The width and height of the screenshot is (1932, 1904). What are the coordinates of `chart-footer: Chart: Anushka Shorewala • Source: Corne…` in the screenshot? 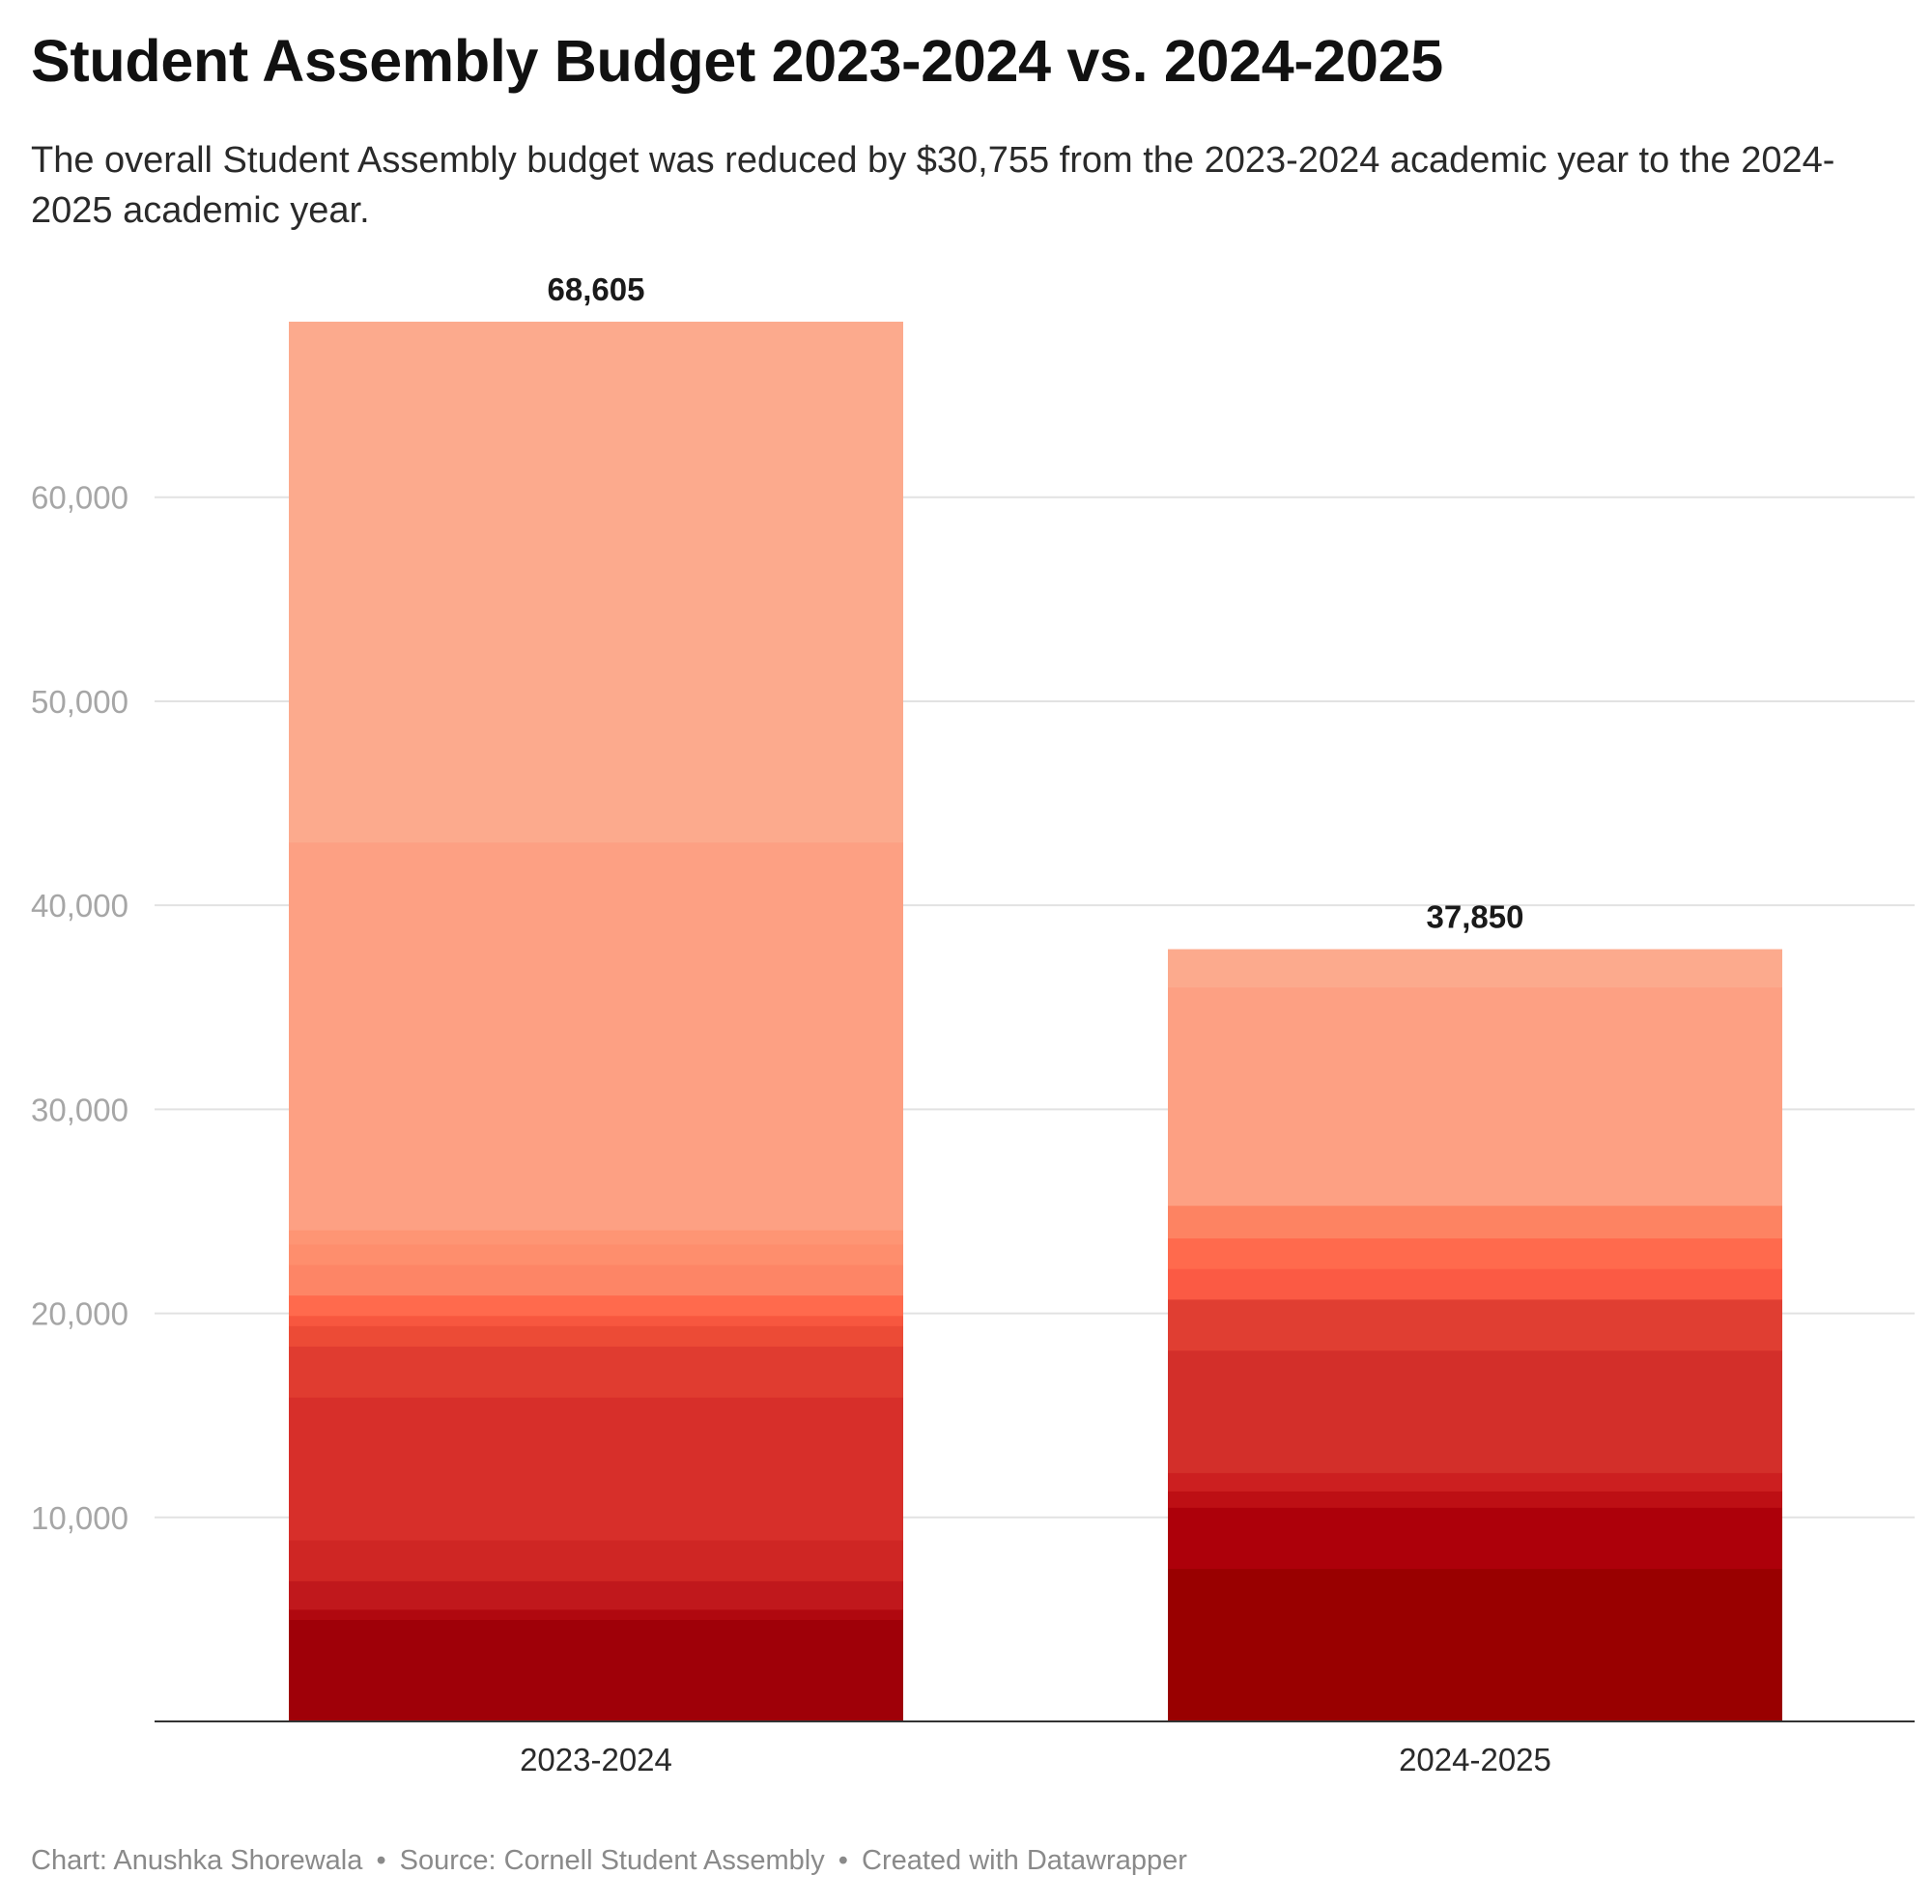 It's located at (609, 1861).